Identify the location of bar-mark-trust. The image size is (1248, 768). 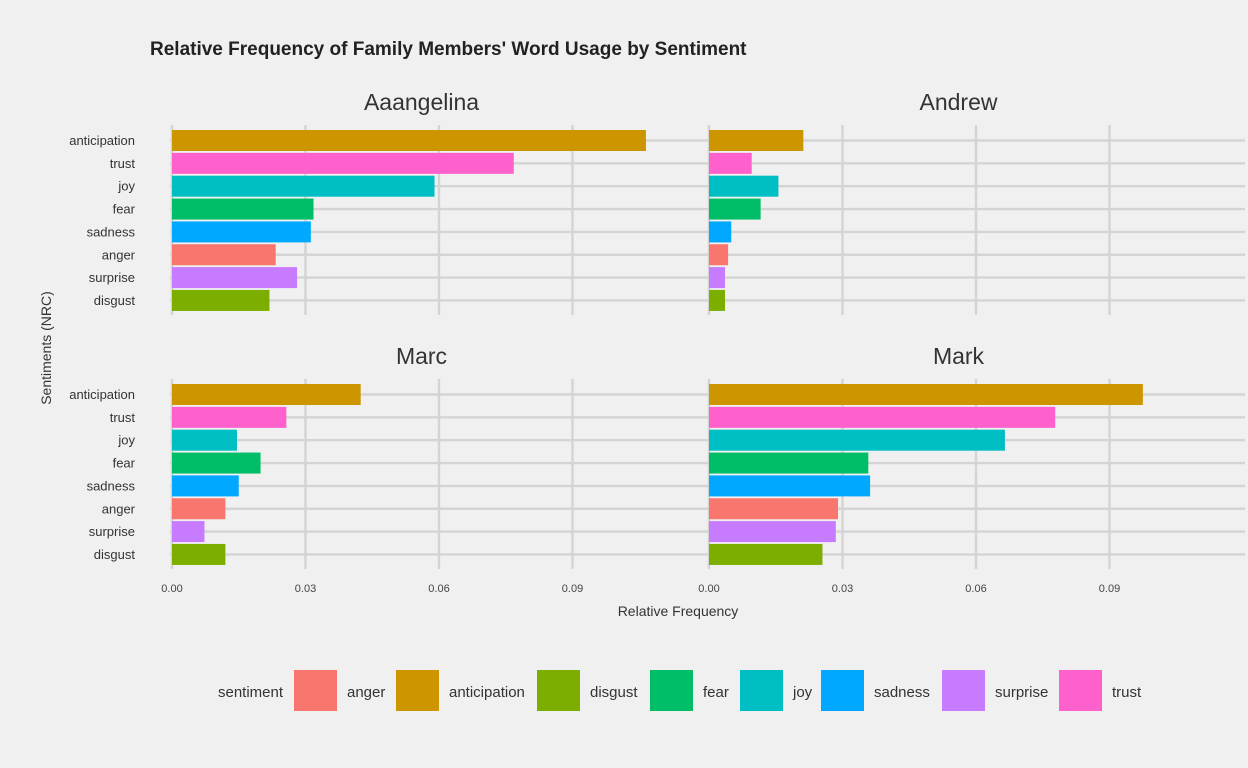
(882, 417).